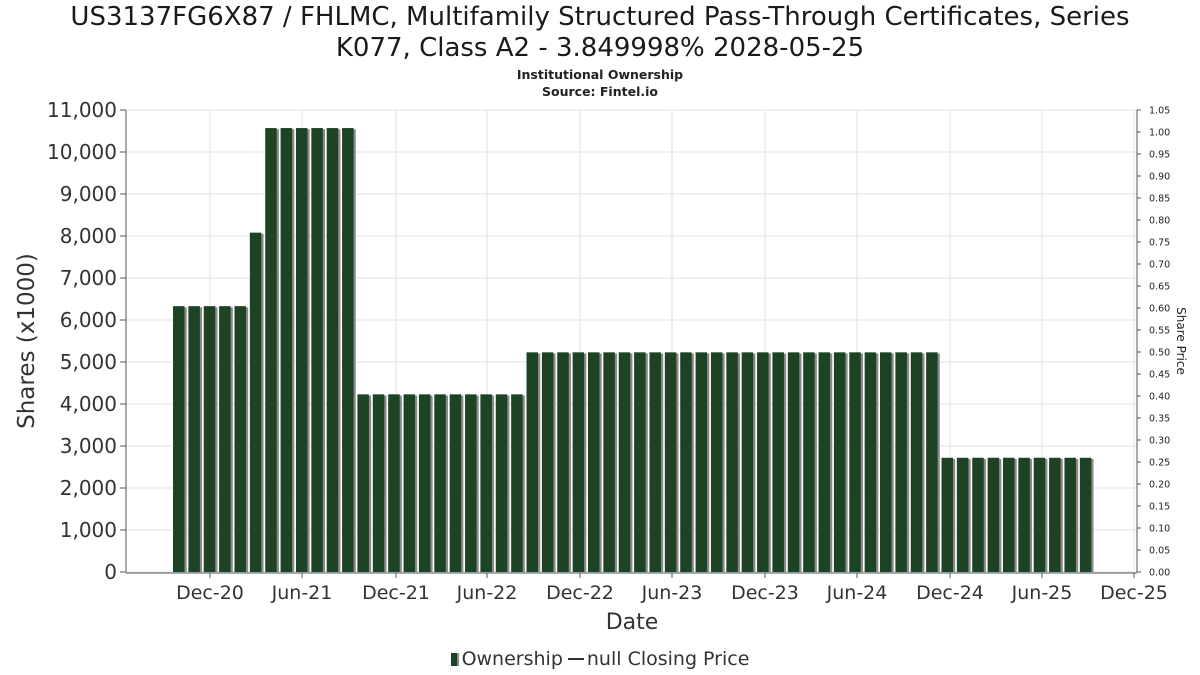  Describe the element at coordinates (88, 320) in the screenshot. I see `y-tick-label: 6,000` at that location.